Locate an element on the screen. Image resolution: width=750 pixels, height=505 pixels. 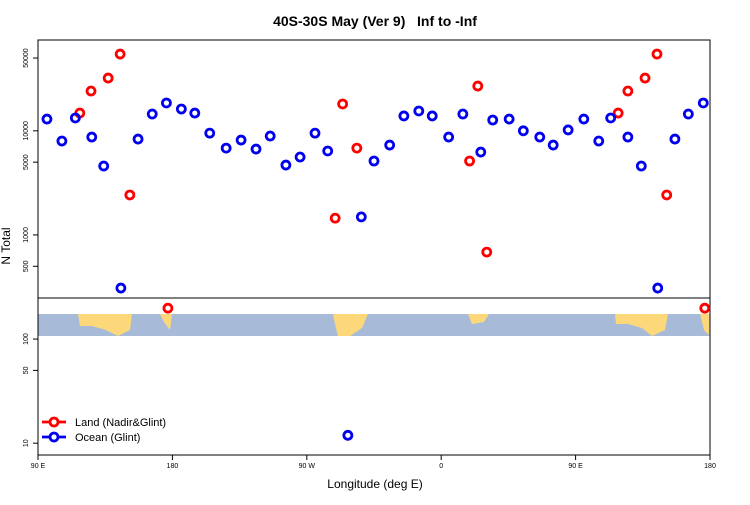
legend-label: Land (Nadir&Glint) is located at coordinates (120, 423).